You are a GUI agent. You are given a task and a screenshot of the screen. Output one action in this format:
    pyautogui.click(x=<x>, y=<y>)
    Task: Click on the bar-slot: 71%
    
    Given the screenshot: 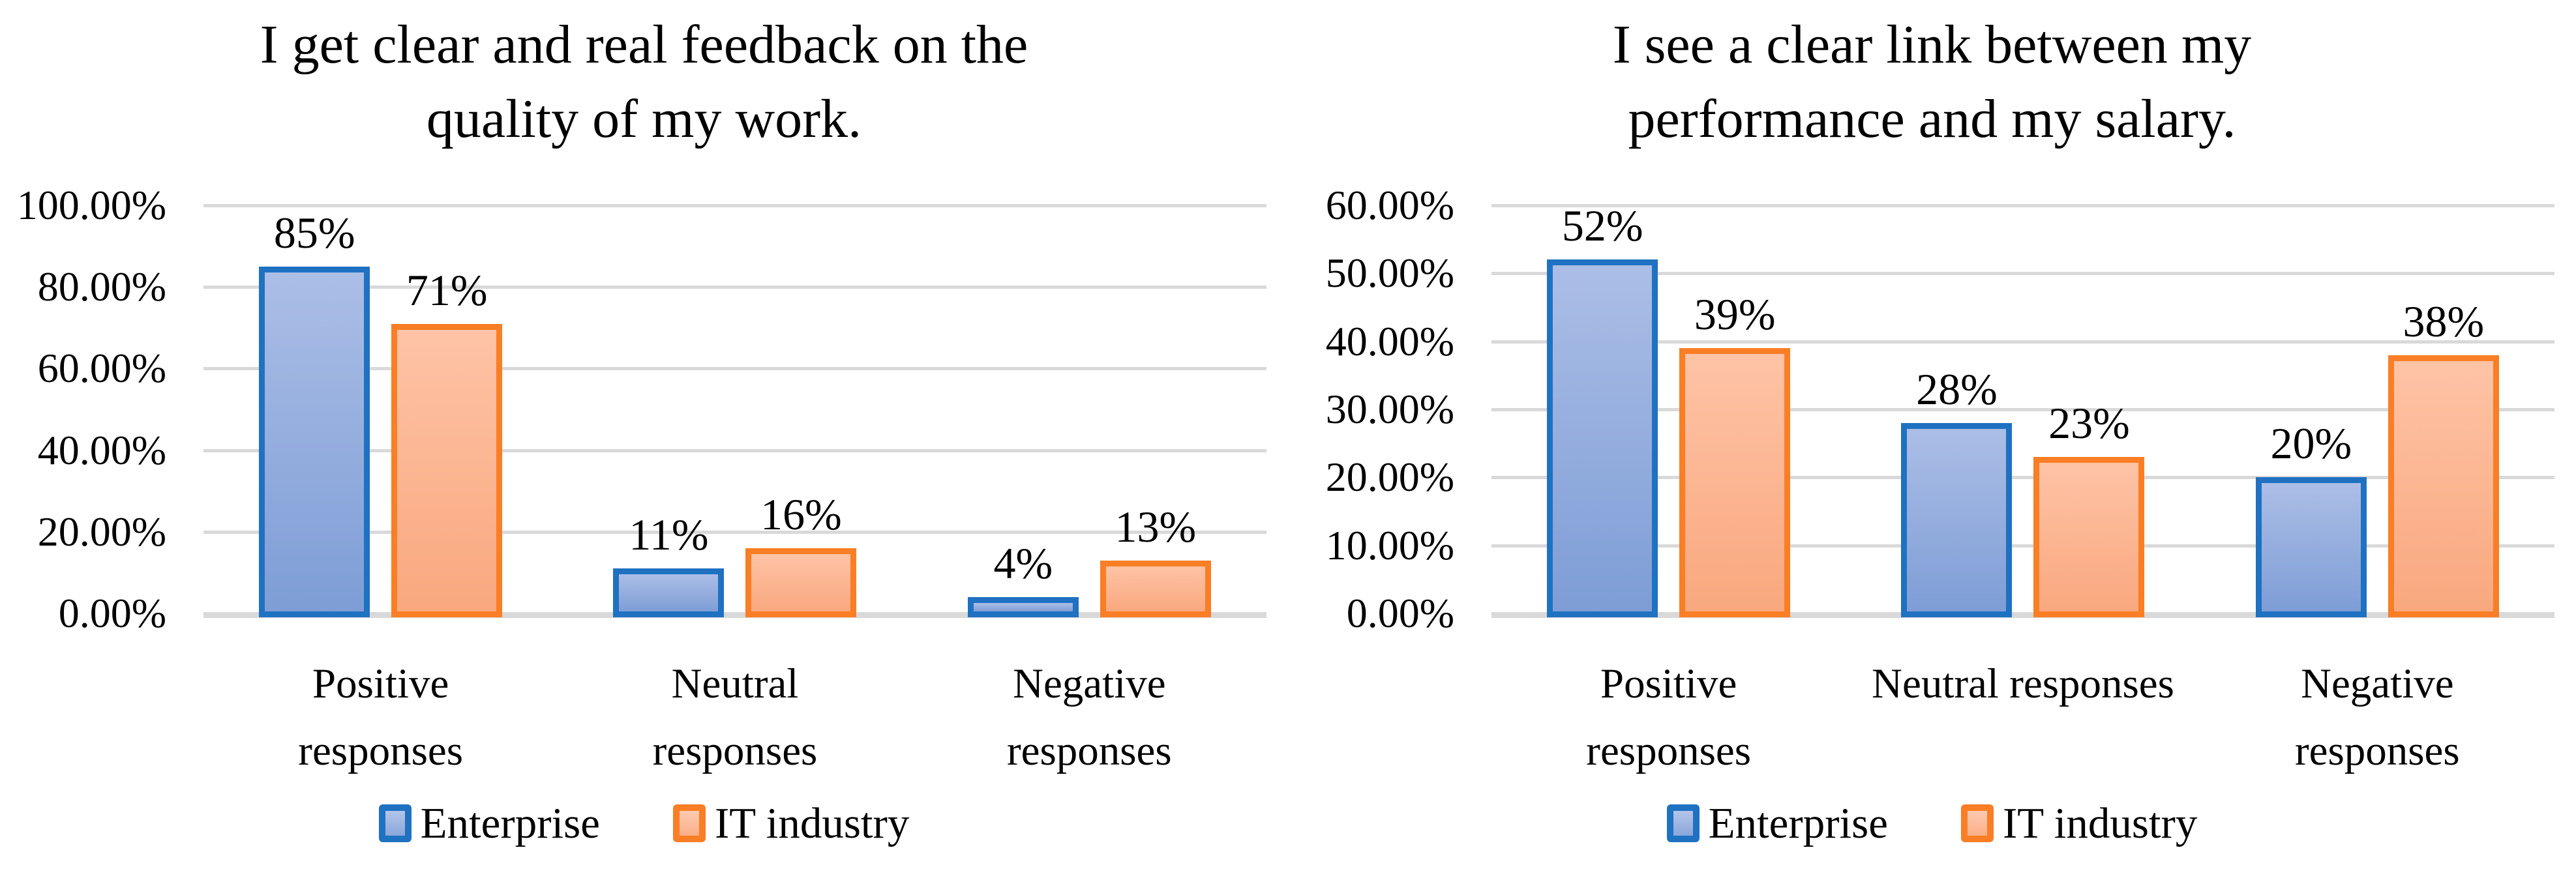 What is the action you would take?
    pyautogui.click(x=447, y=411)
    